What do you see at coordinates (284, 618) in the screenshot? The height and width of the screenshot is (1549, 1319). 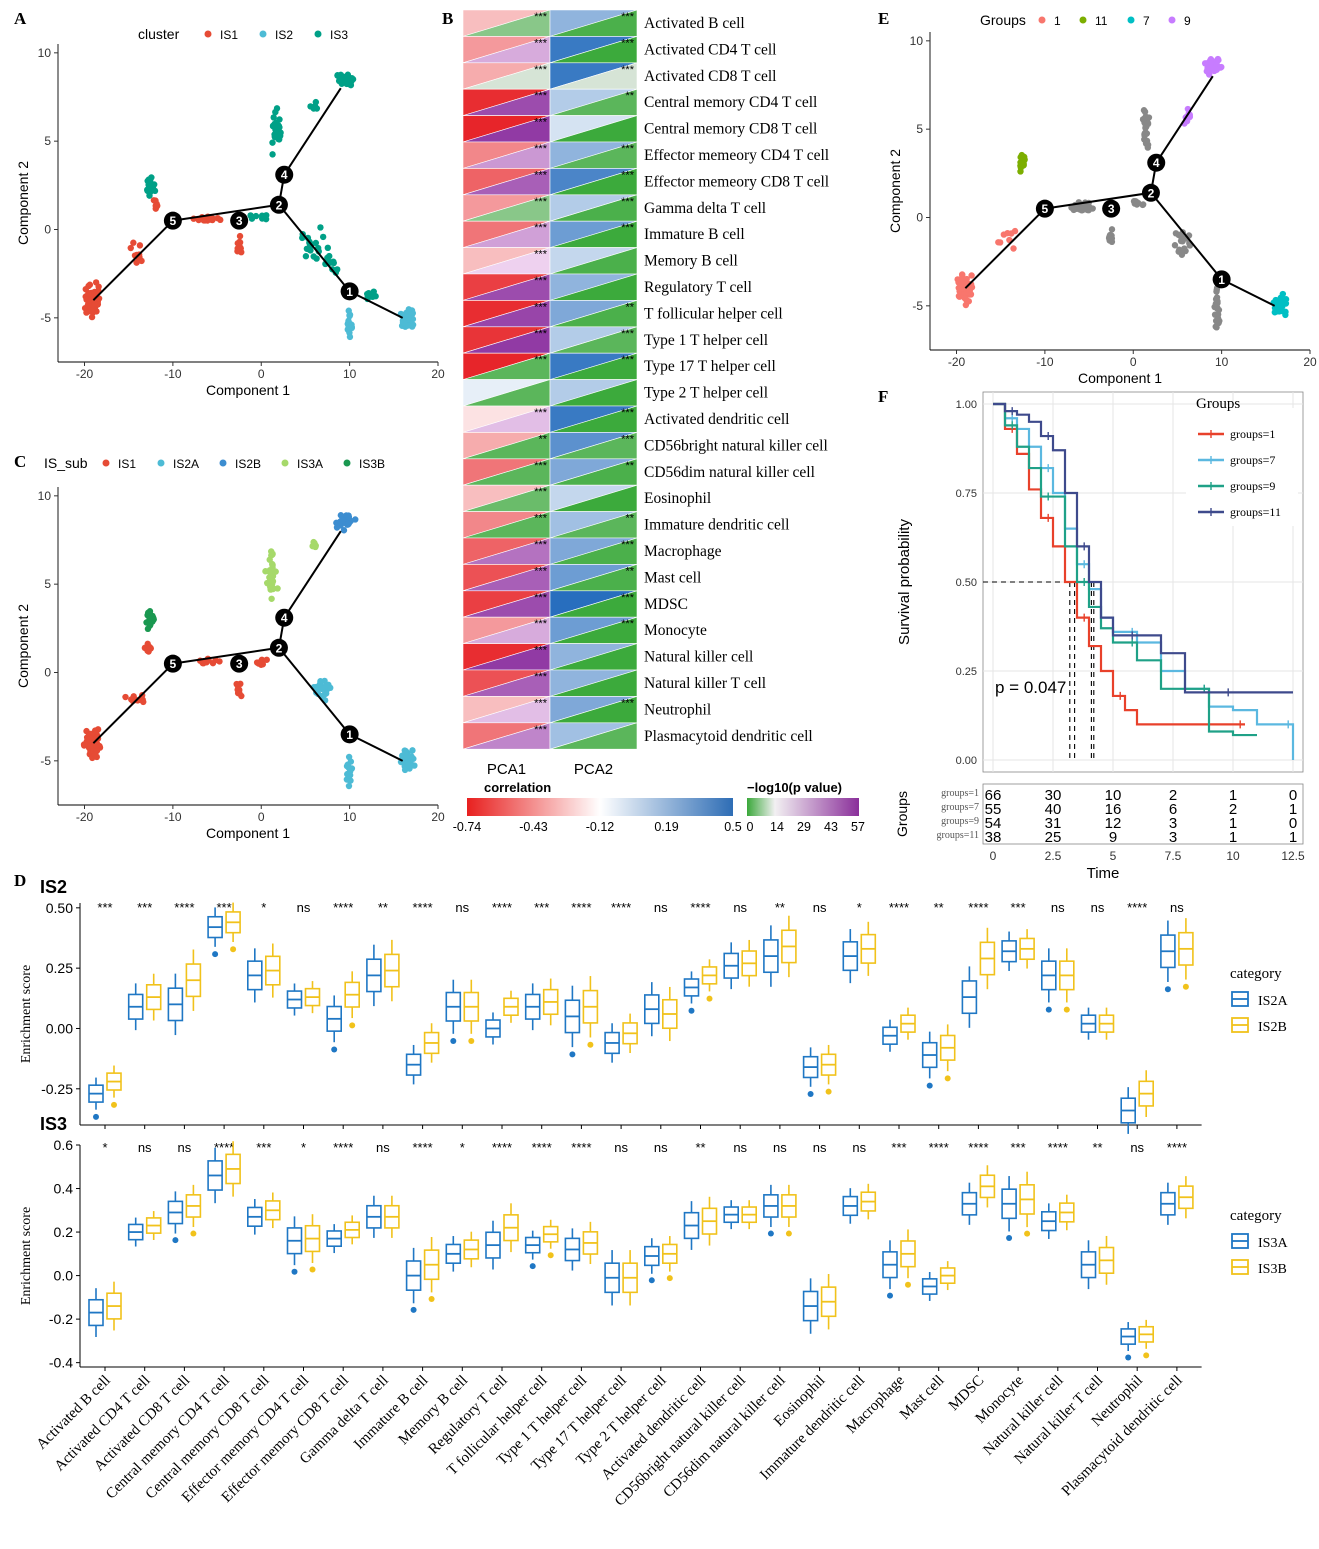 I see `branch-node-label: 4` at bounding box center [284, 618].